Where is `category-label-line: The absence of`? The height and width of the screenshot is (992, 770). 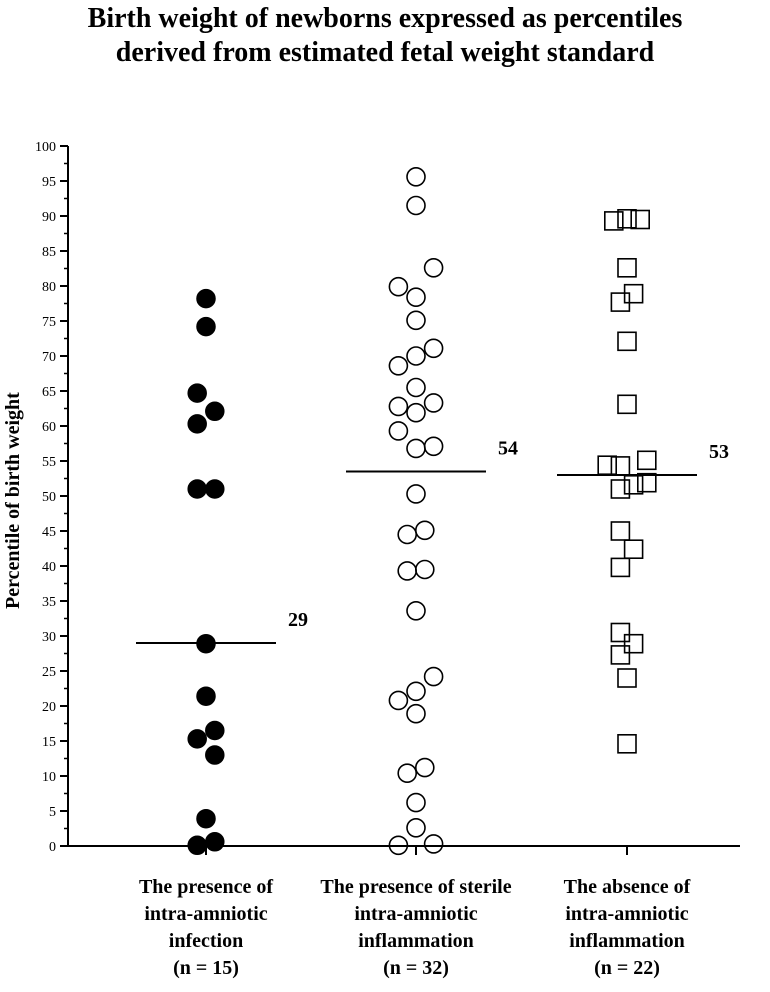
category-label-line: The absence of is located at coordinates (627, 887).